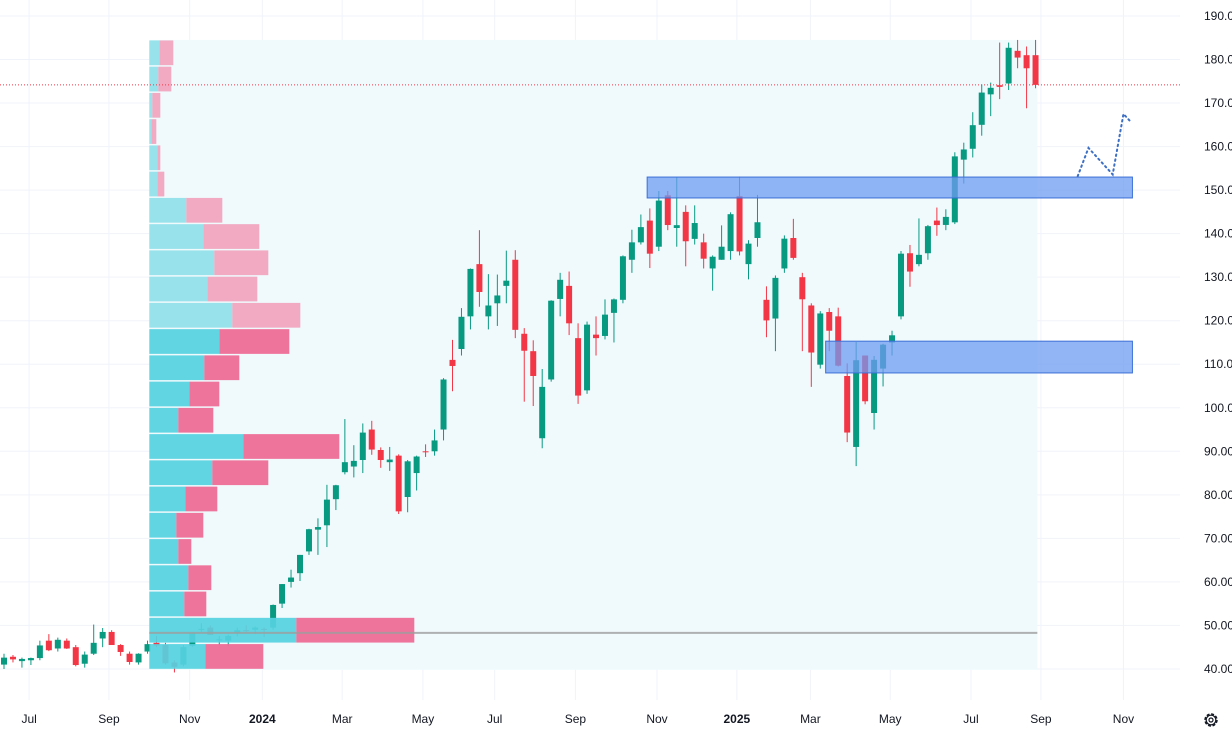 The height and width of the screenshot is (734, 1232). Describe the element at coordinates (1218, 190) in the screenshot. I see `price-tick-label: 150.00` at that location.